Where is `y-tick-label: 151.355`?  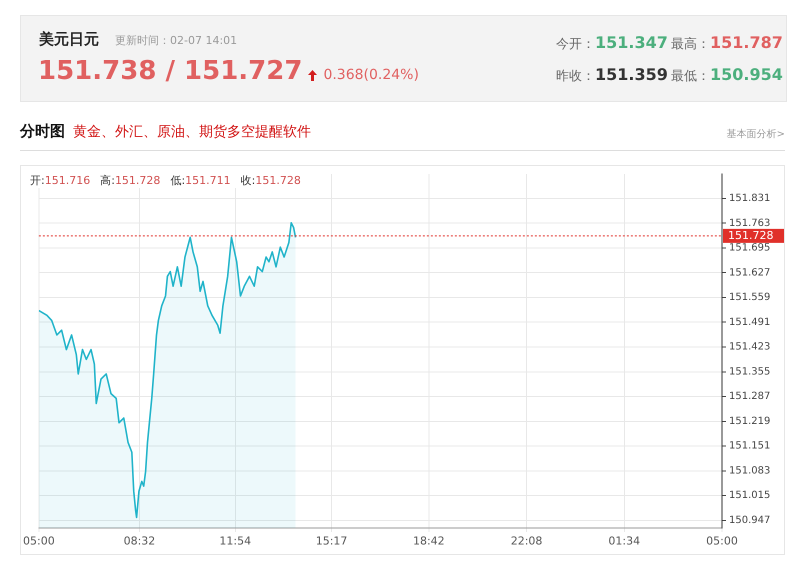 y-tick-label: 151.355 is located at coordinates (749, 372).